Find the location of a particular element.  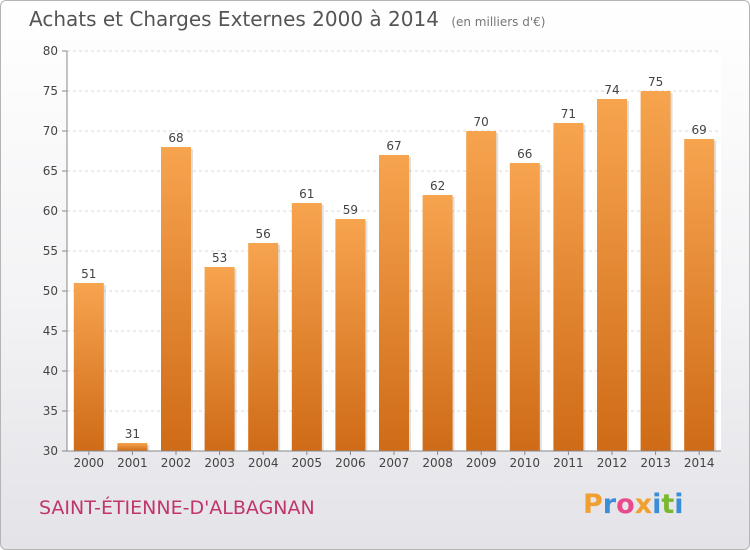

x-tick-label: 2013 is located at coordinates (655, 463).